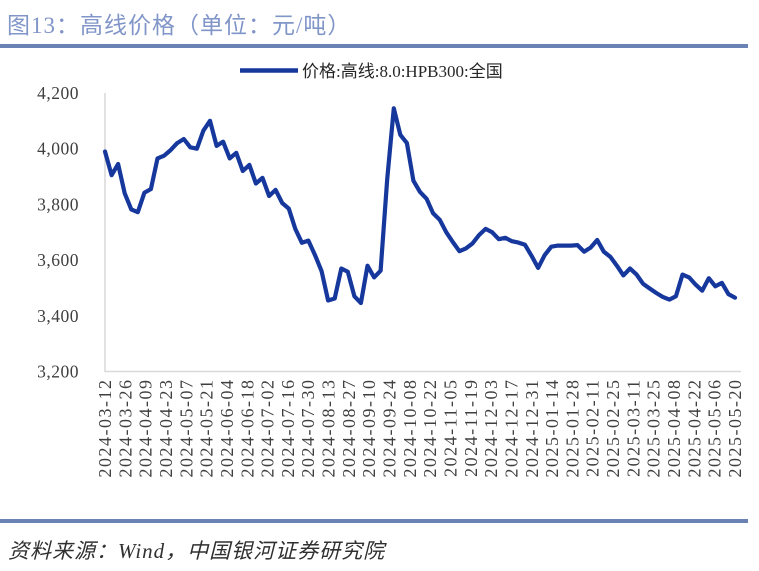 The height and width of the screenshot is (571, 759). What do you see at coordinates (207, 428) in the screenshot?
I see `x-axis-tick-label: 2024-05-21` at bounding box center [207, 428].